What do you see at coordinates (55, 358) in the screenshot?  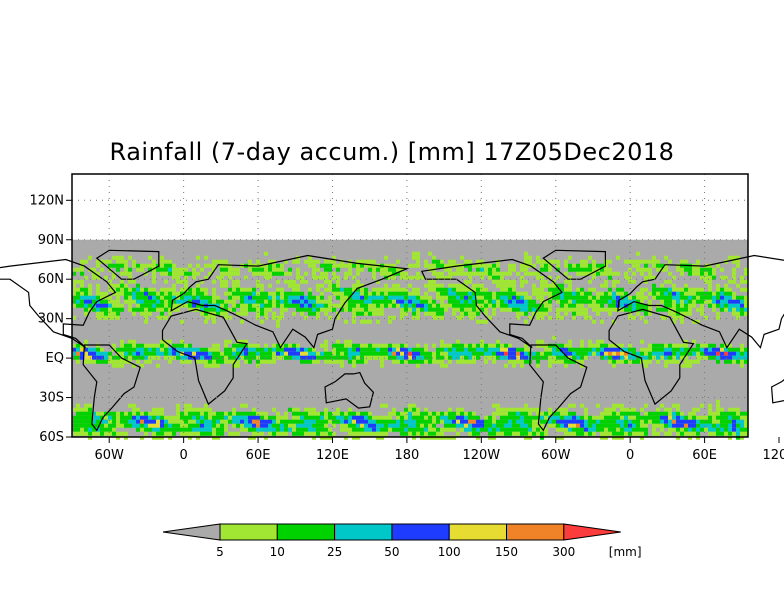 I see `y-tick-label: EQ` at bounding box center [55, 358].